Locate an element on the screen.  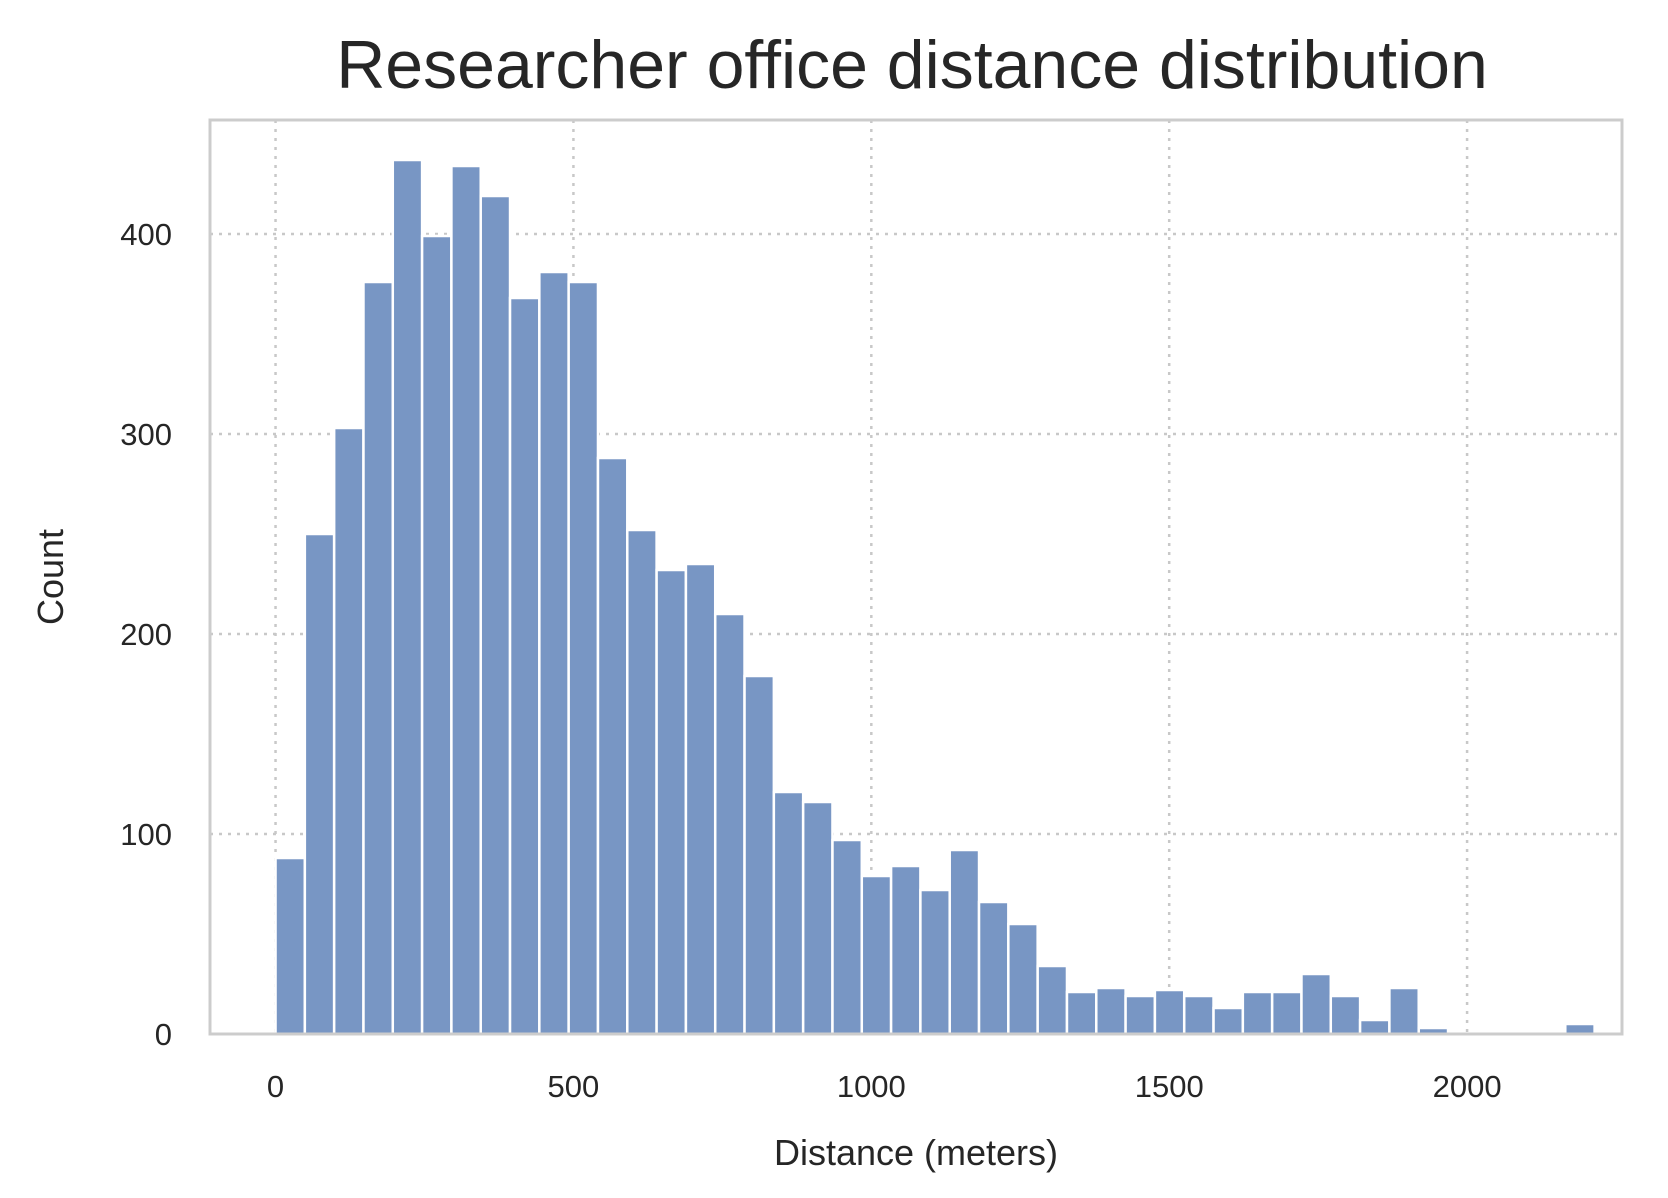
y-axis-label: Count is located at coordinates (50, 577).